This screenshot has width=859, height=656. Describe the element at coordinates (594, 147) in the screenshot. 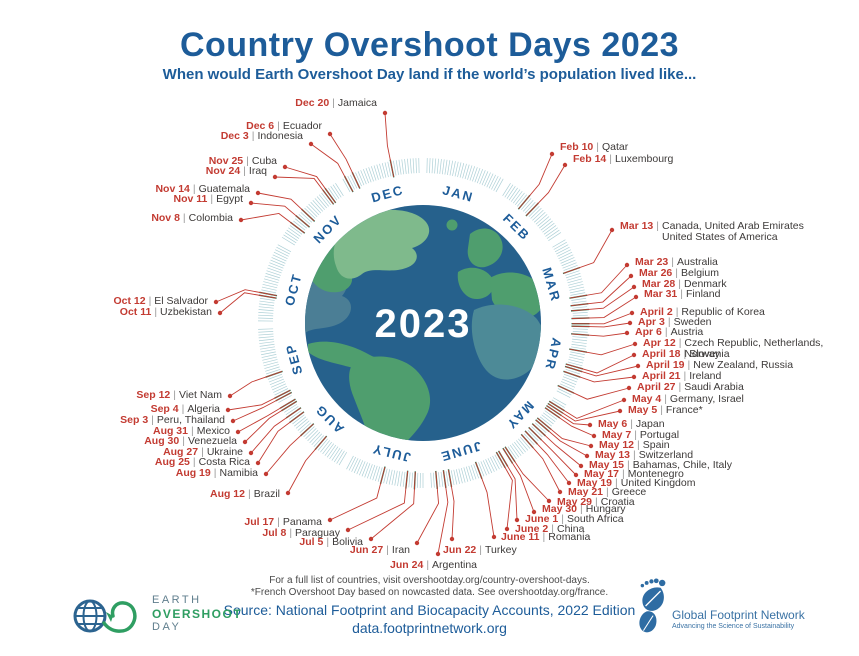

I see `country-label: Feb 10 | Qatar` at that location.